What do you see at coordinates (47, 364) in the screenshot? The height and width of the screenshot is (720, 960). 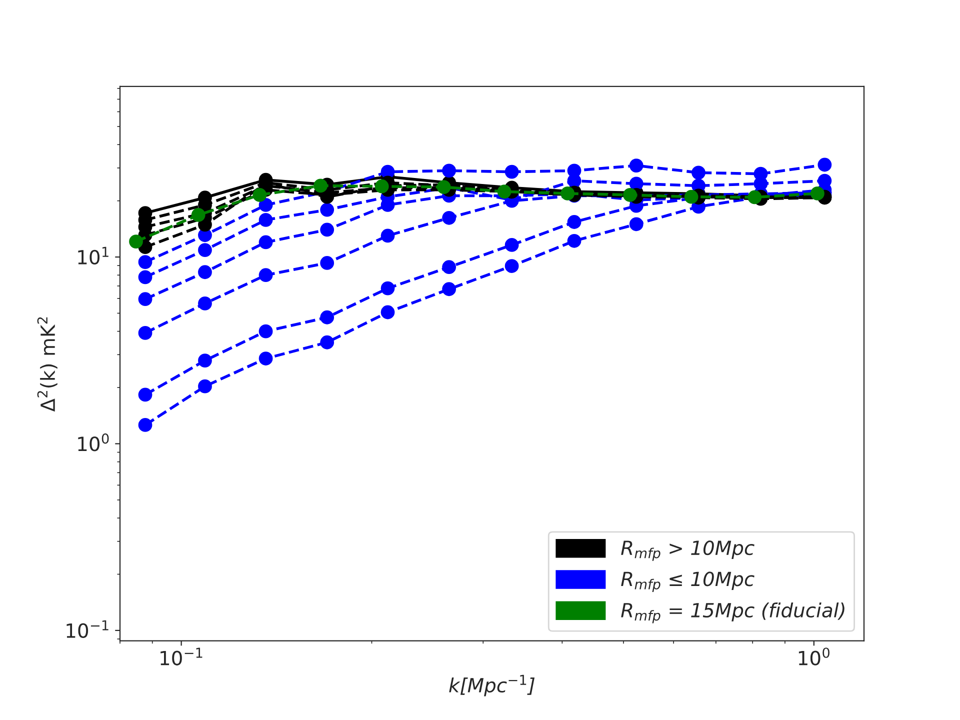 I see `y-axis-title: Δ$^{2}$(k) mK$^{2}$` at bounding box center [47, 364].